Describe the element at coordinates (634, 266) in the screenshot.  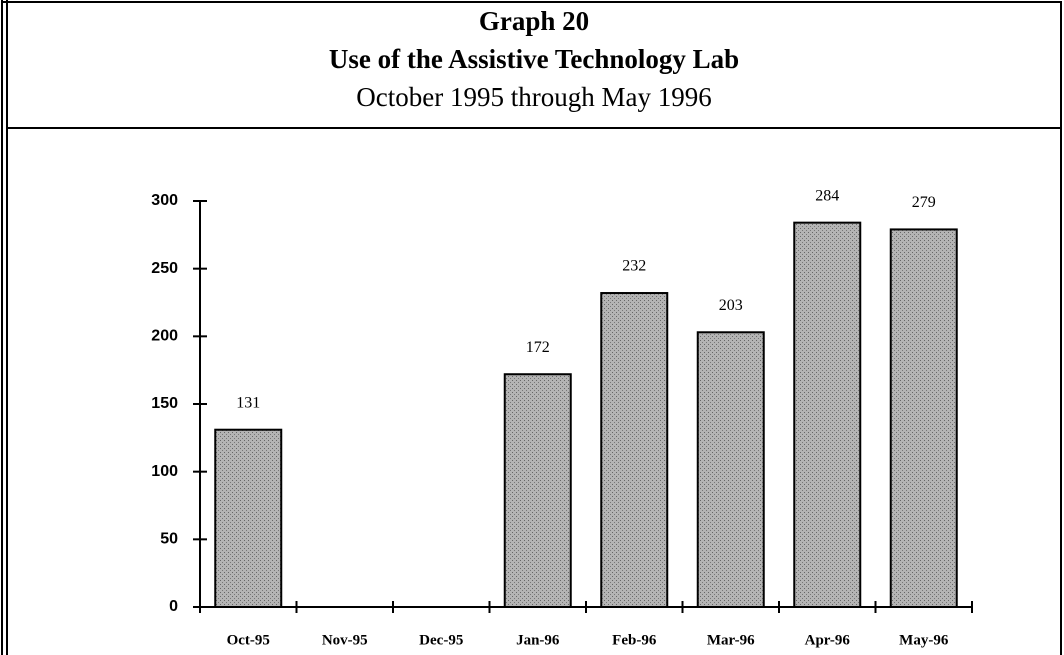
I see `value-label: 232` at that location.